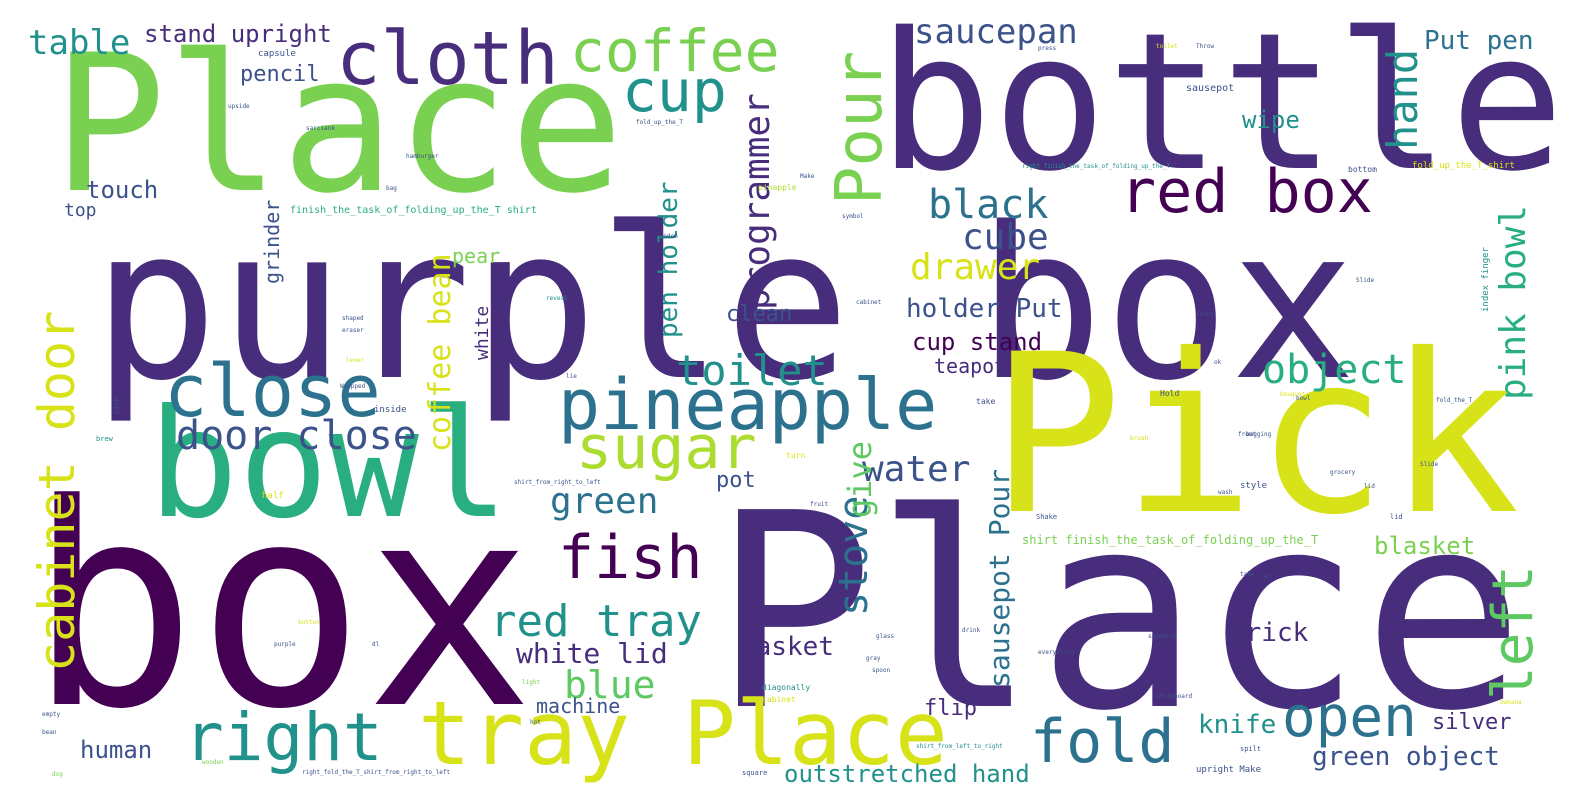  Describe the element at coordinates (1174, 696) in the screenshot. I see `word-whiteboard: whiteboard` at that location.